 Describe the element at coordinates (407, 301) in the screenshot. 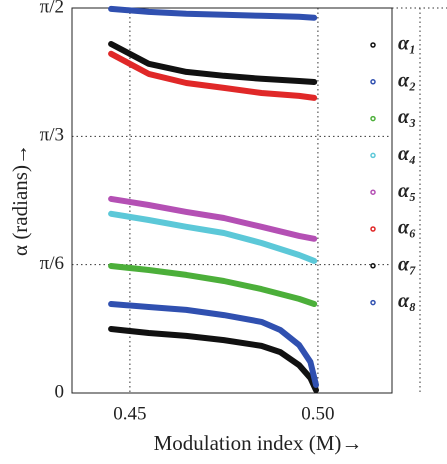

I see `legend-label: α₈` at that location.